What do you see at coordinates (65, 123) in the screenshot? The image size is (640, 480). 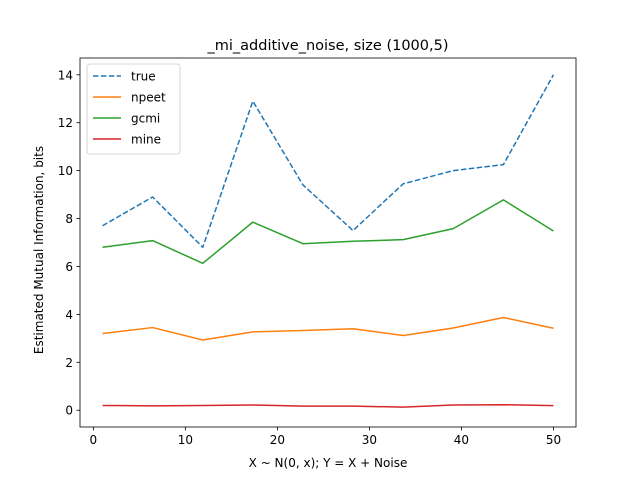 I see `y-tick-label: 12` at bounding box center [65, 123].